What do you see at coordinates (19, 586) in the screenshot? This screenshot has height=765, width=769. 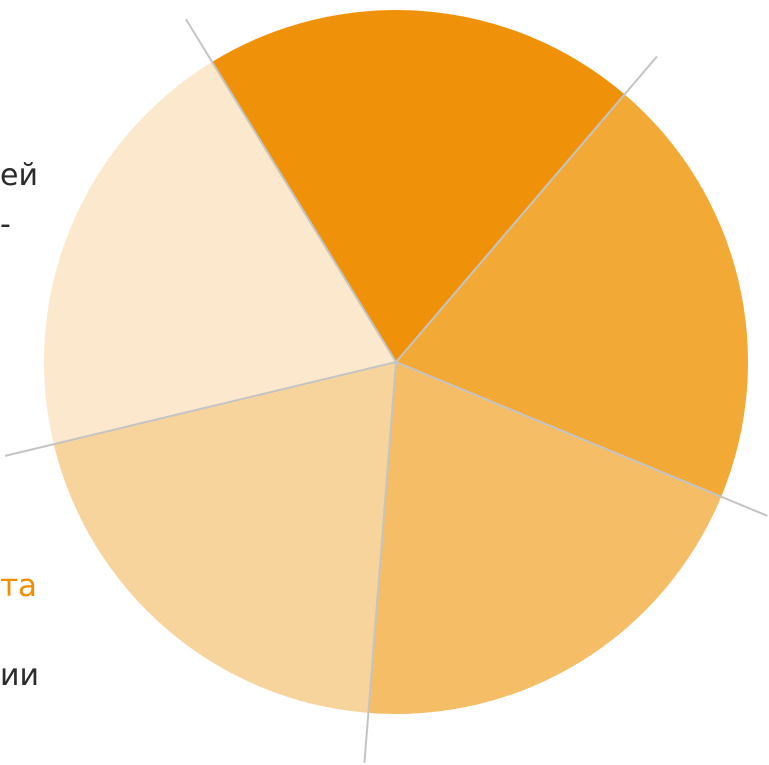 I see `cropped-accent-heading: та` at bounding box center [19, 586].